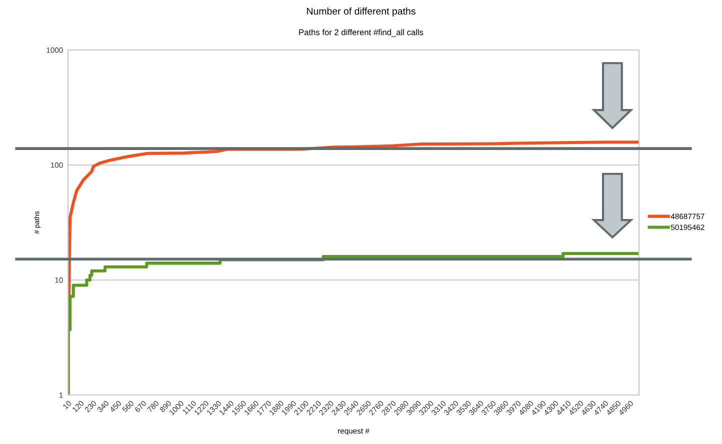 The width and height of the screenshot is (722, 444). What do you see at coordinates (361, 12) in the screenshot?
I see `chart-title: Number of different paths` at bounding box center [361, 12].